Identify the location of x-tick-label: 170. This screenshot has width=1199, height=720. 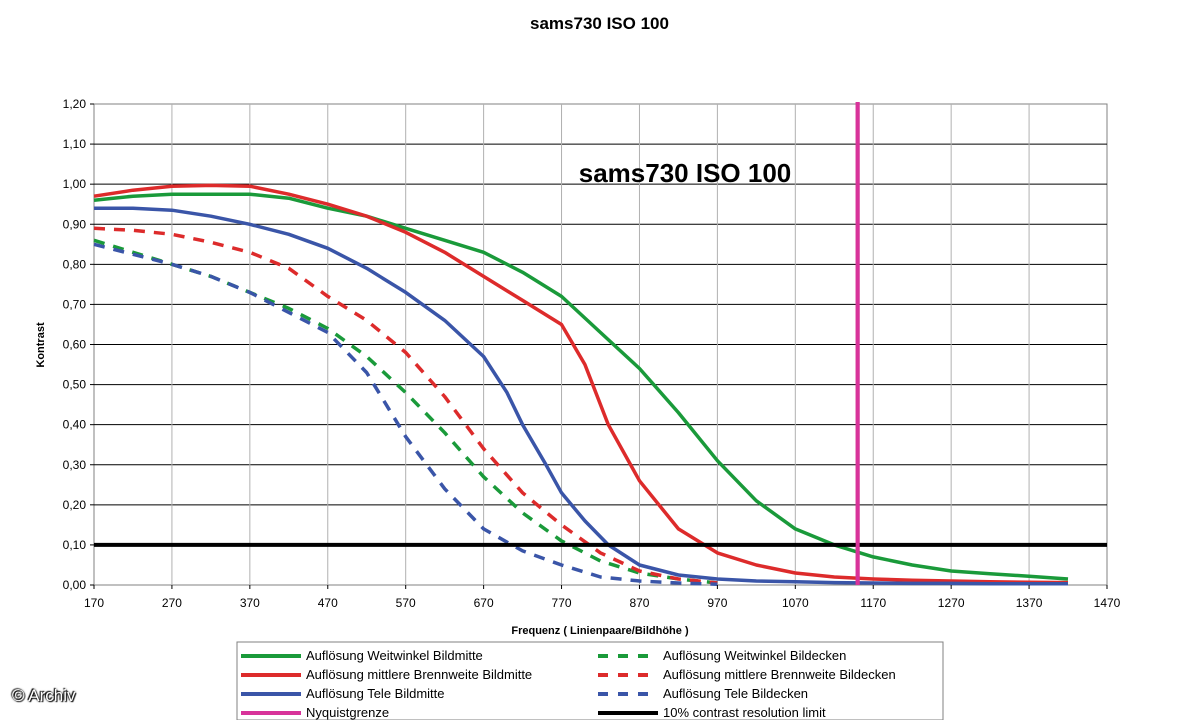
(94, 603).